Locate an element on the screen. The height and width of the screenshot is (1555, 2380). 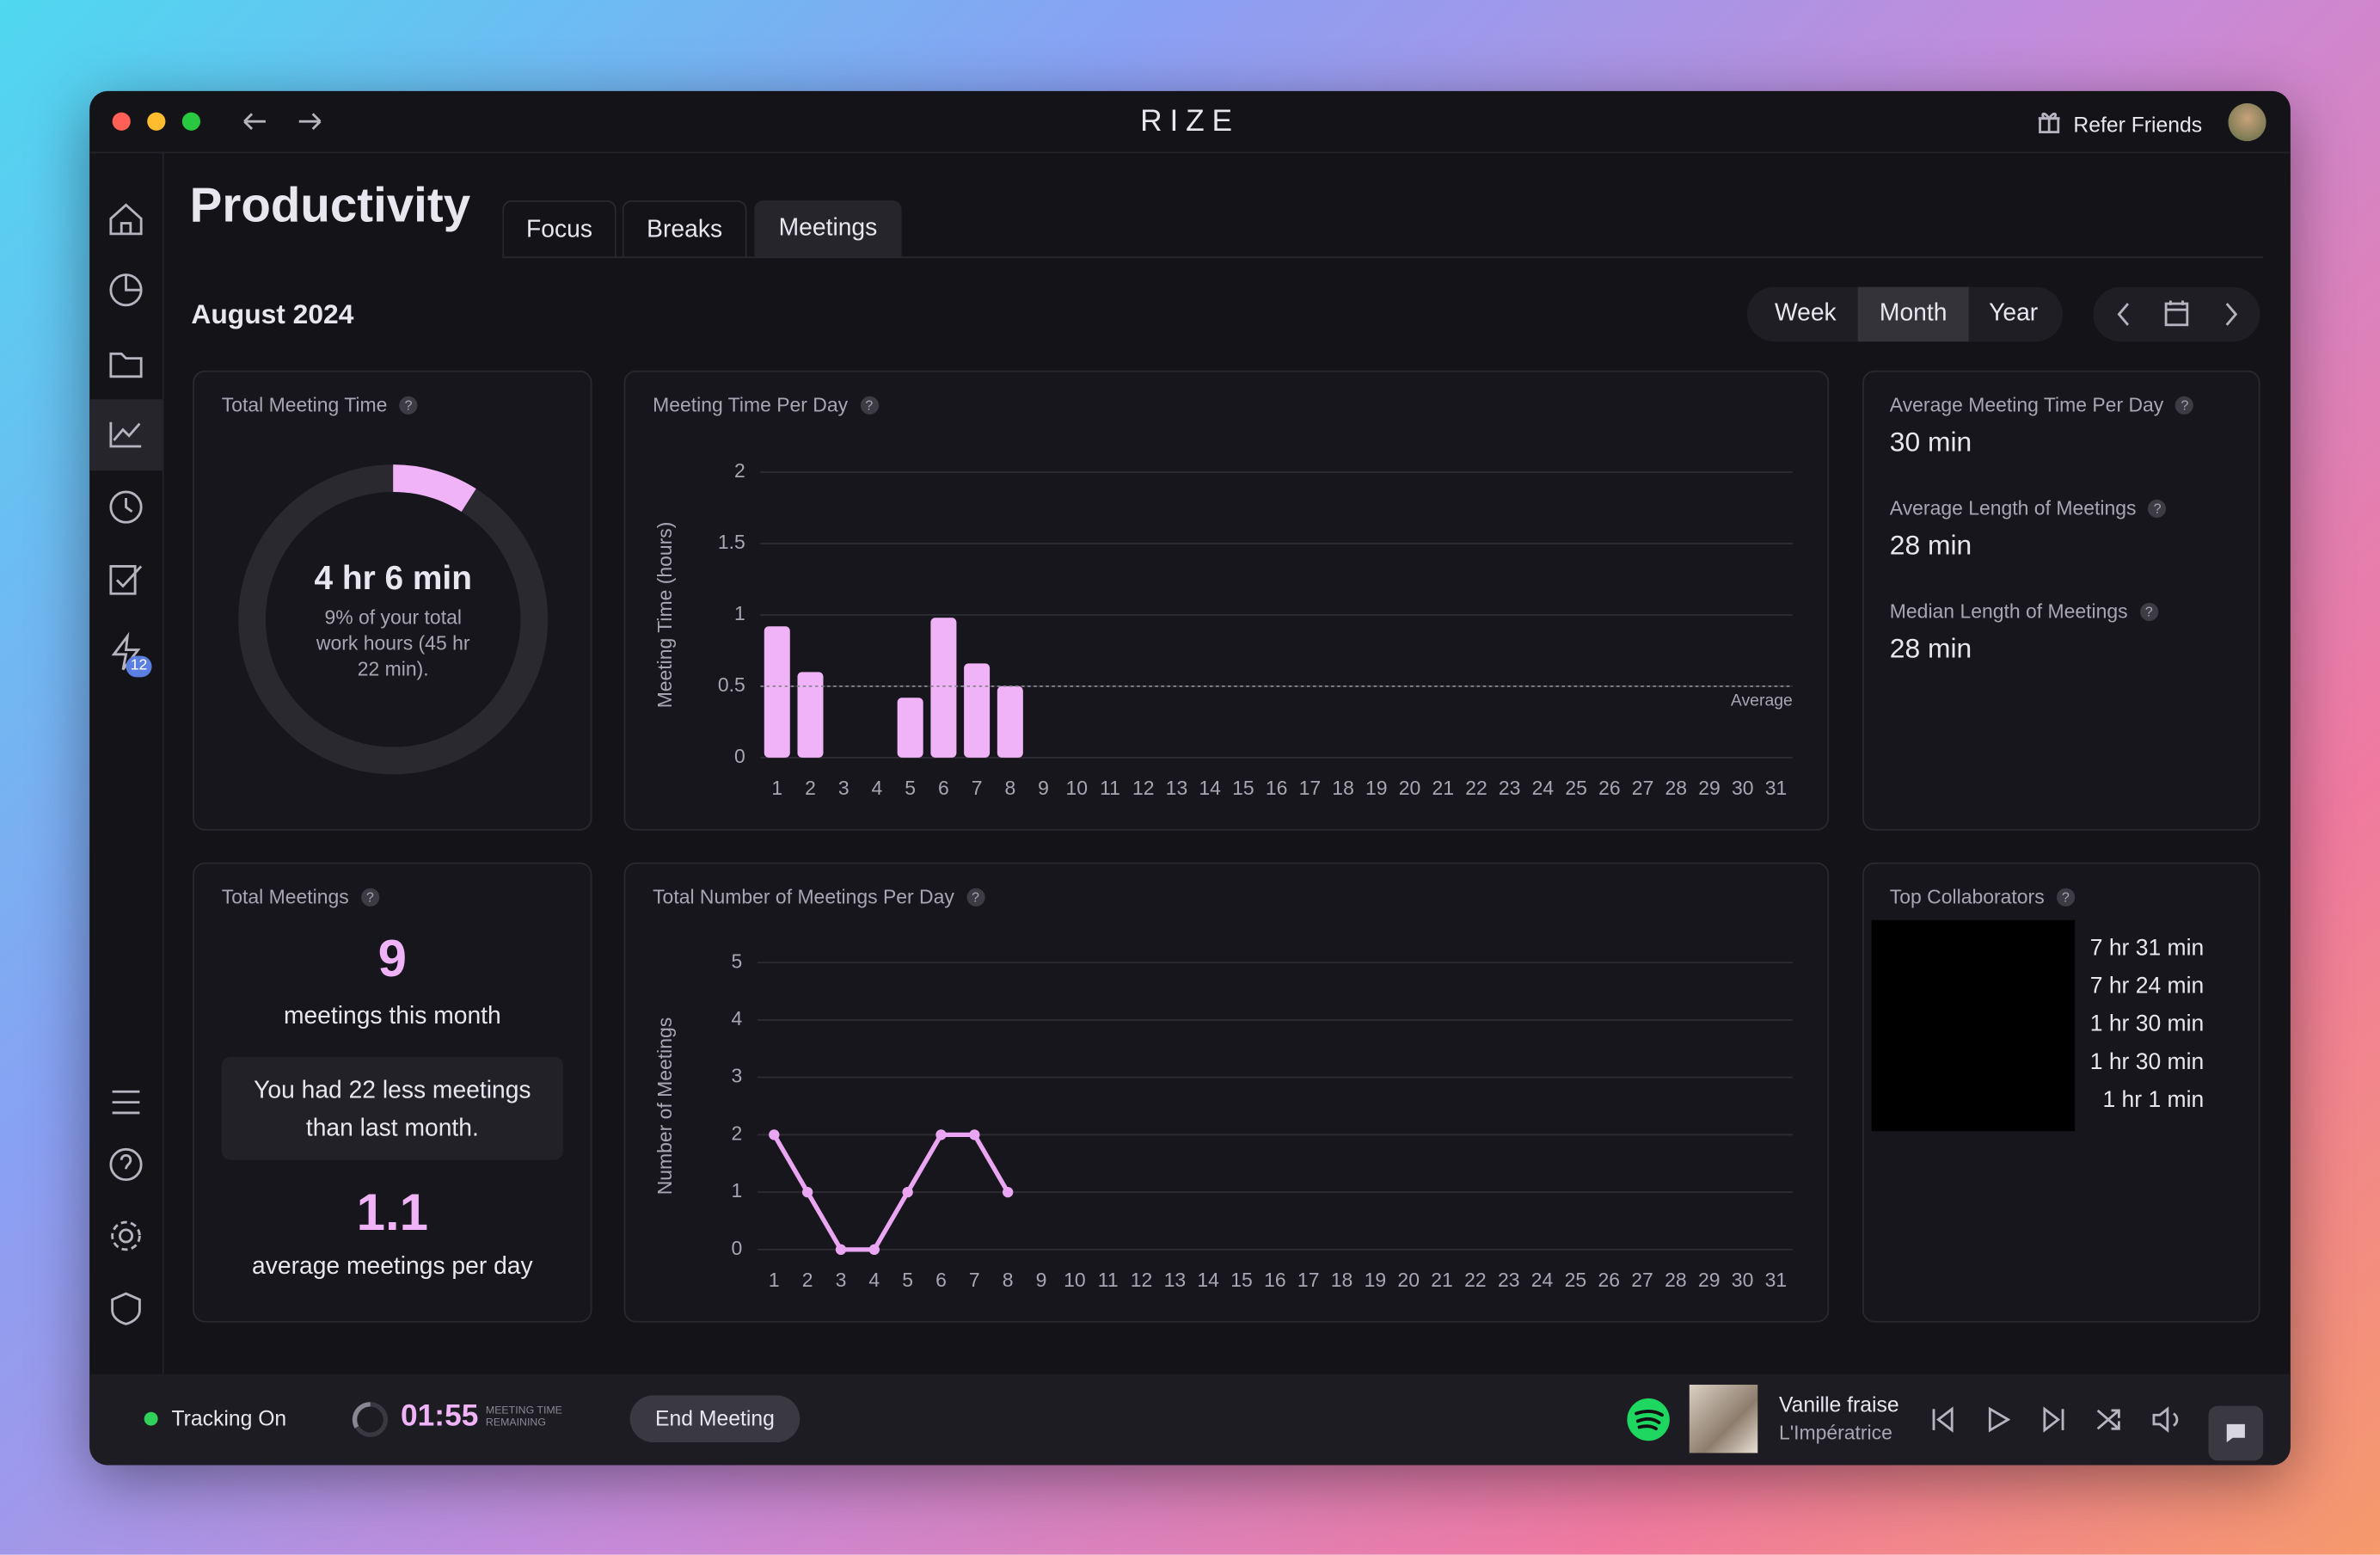
player-controls is located at coordinates (2055, 1419).